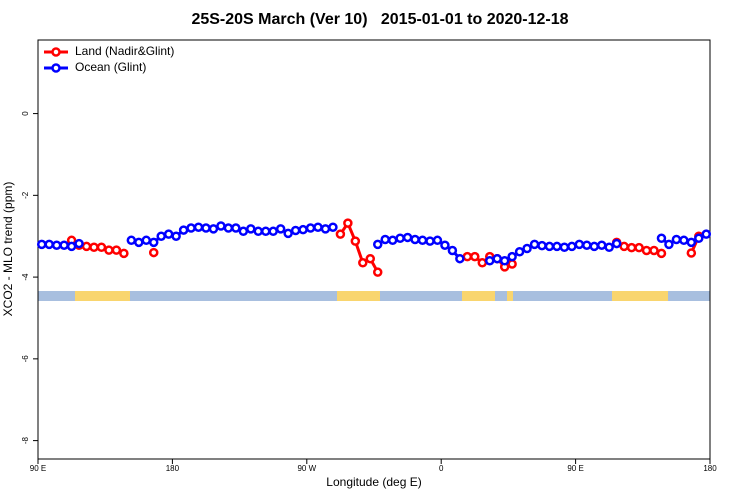  I want to click on x-axis-label: Longitude (deg E), so click(373, 482).